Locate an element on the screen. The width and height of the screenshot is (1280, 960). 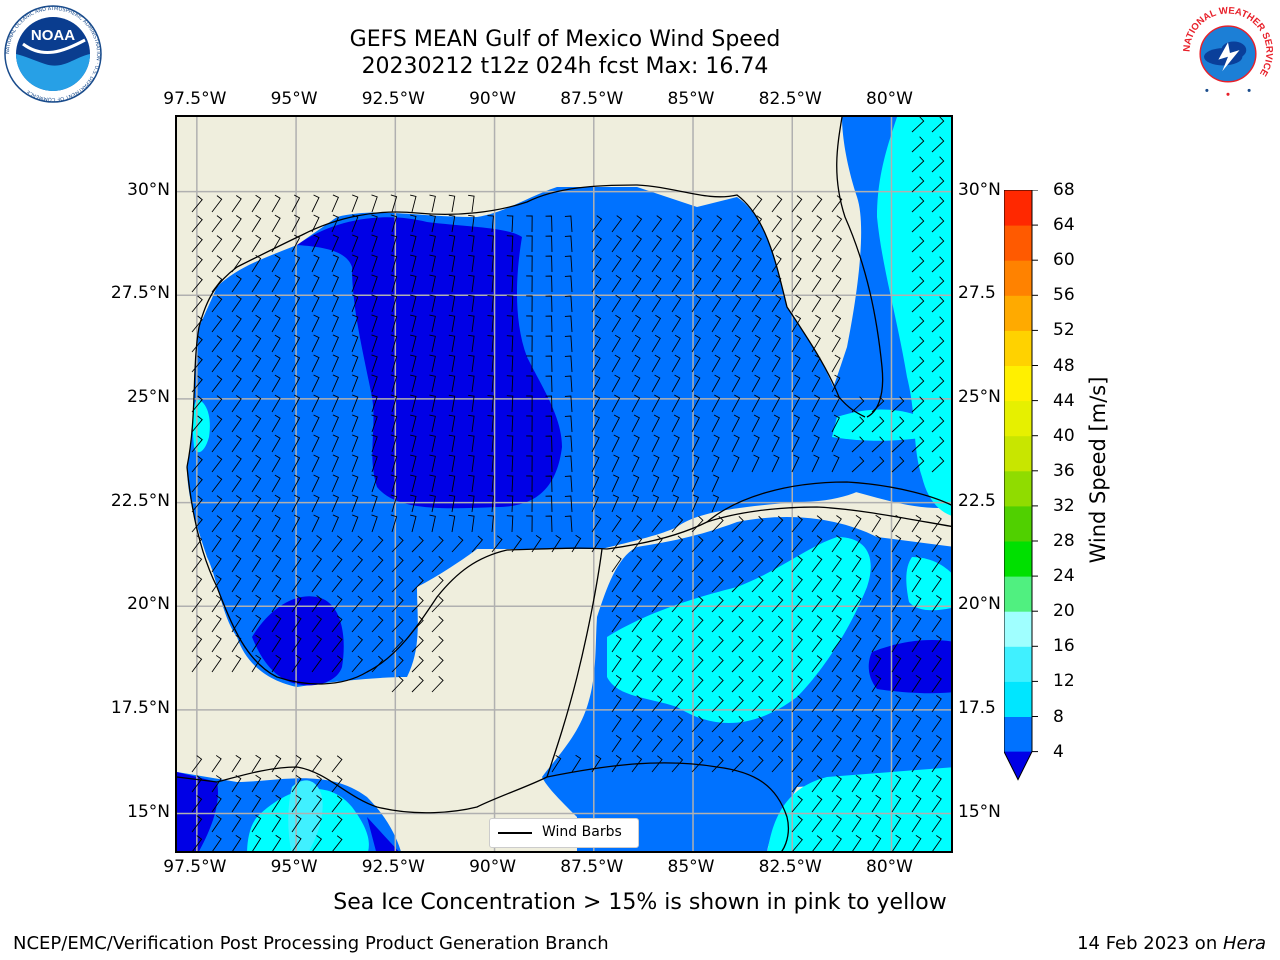
lat-tick-left: 20°N is located at coordinates (148, 604).